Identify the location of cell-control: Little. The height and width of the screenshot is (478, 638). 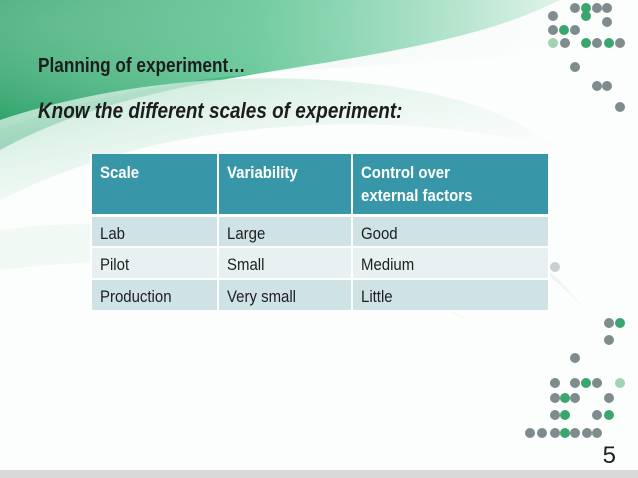
(450, 295).